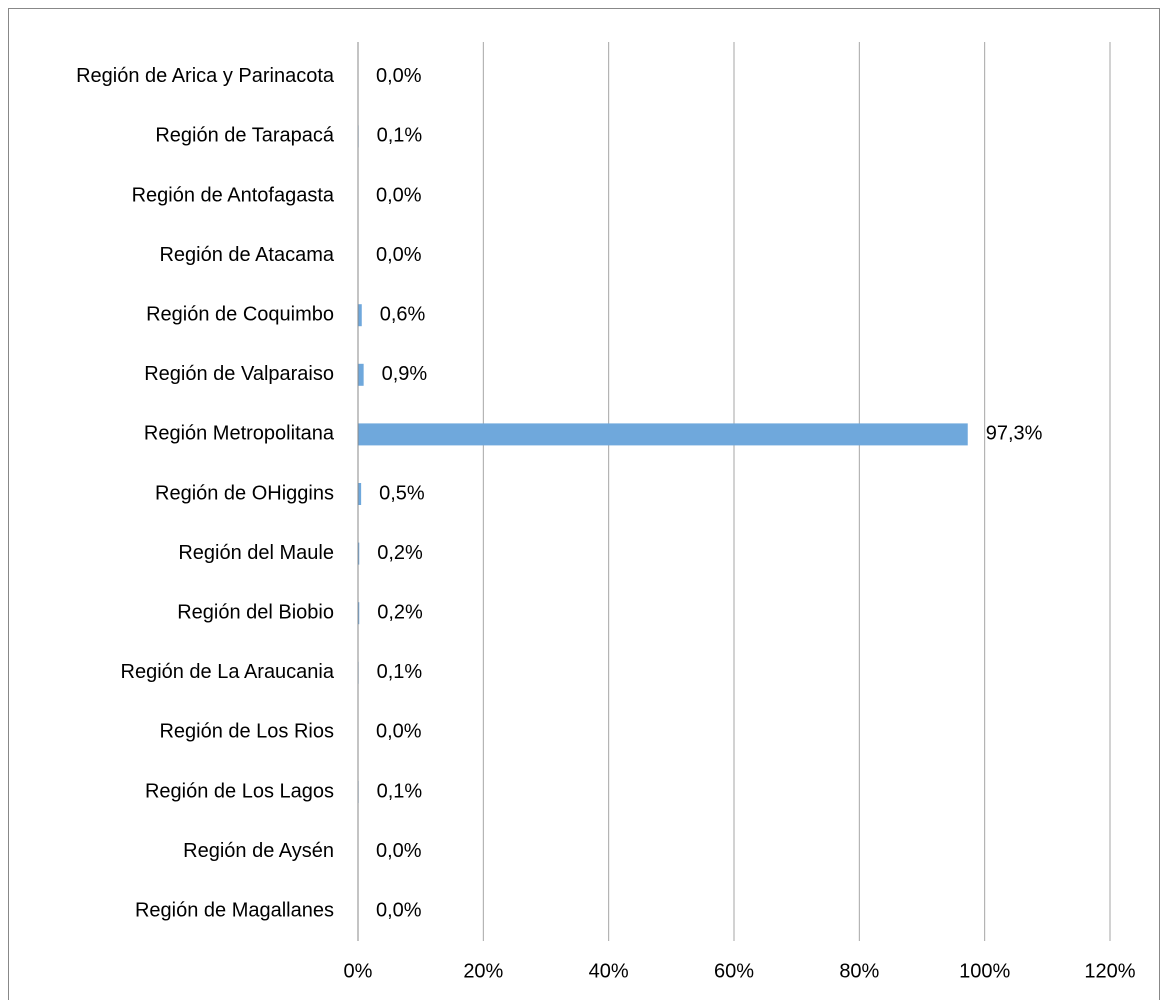 The image size is (1161, 1000). Describe the element at coordinates (609, 971) in the screenshot. I see `x-tick-label: 40%` at that location.